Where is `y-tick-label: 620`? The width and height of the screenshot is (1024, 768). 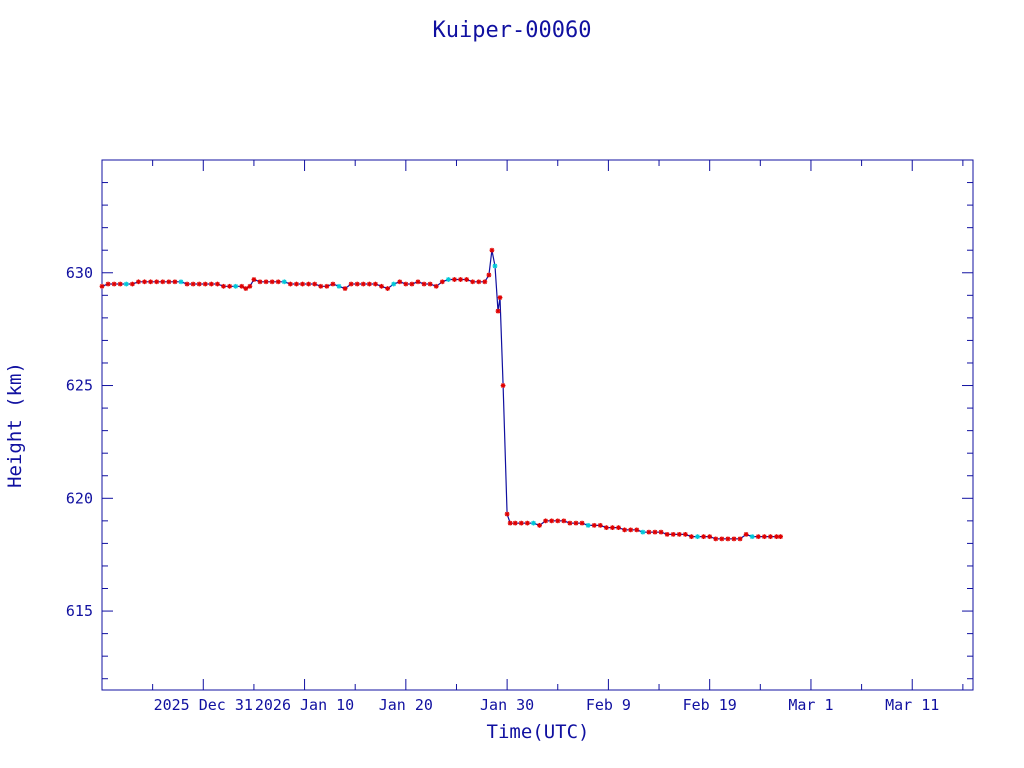 y-tick-label: 620 is located at coordinates (79, 498).